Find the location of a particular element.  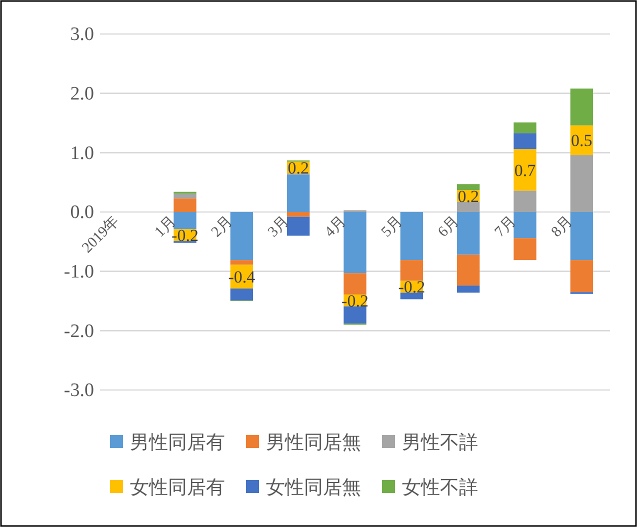

x-tick-label: 3月 is located at coordinates (279, 226).